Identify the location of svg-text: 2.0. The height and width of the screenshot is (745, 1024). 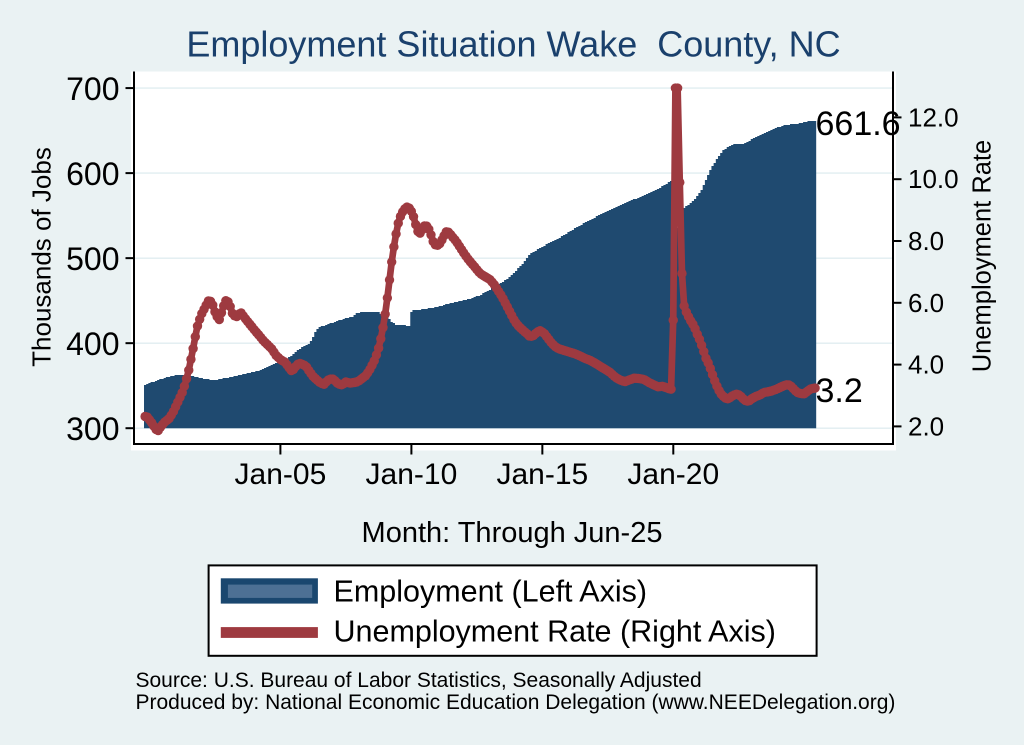
(926, 426).